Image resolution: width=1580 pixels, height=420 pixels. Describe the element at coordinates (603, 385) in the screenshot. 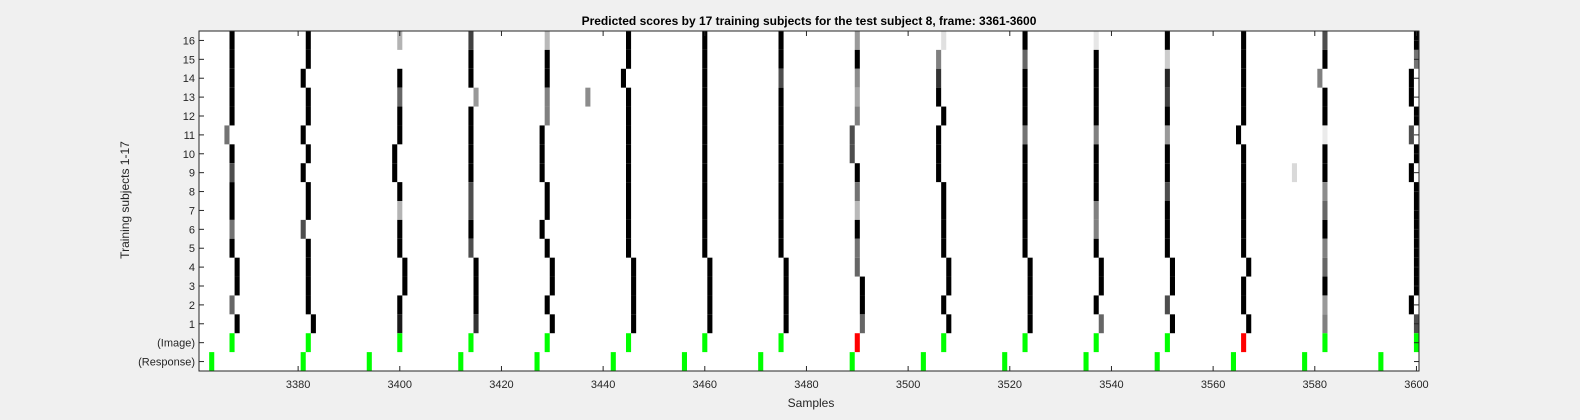

I see `x-tick-label: 3440` at that location.